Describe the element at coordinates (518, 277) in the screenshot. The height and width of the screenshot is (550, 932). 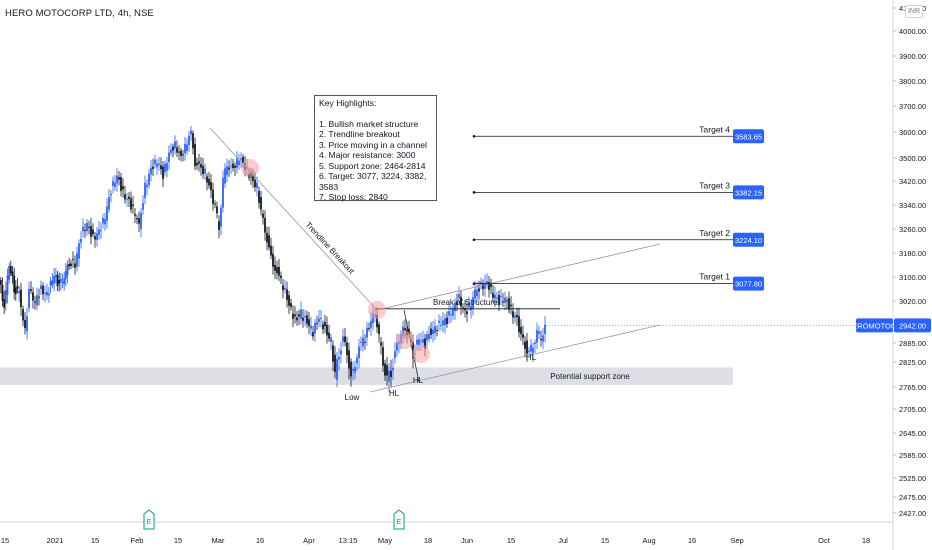
I see `channel-upper-line` at that location.